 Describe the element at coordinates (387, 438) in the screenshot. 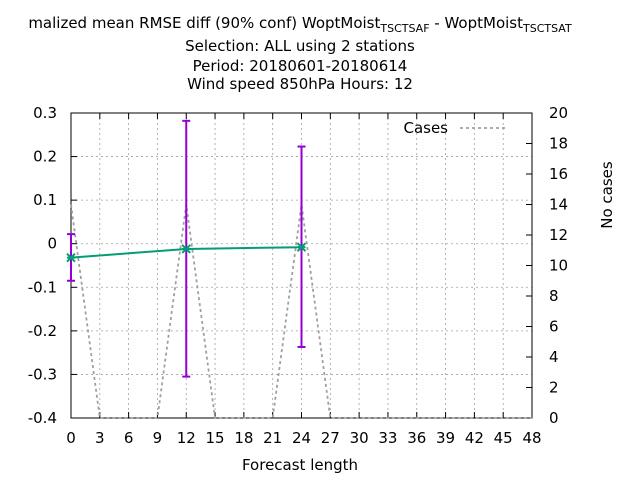

I see `x-tick-label: 33` at that location.